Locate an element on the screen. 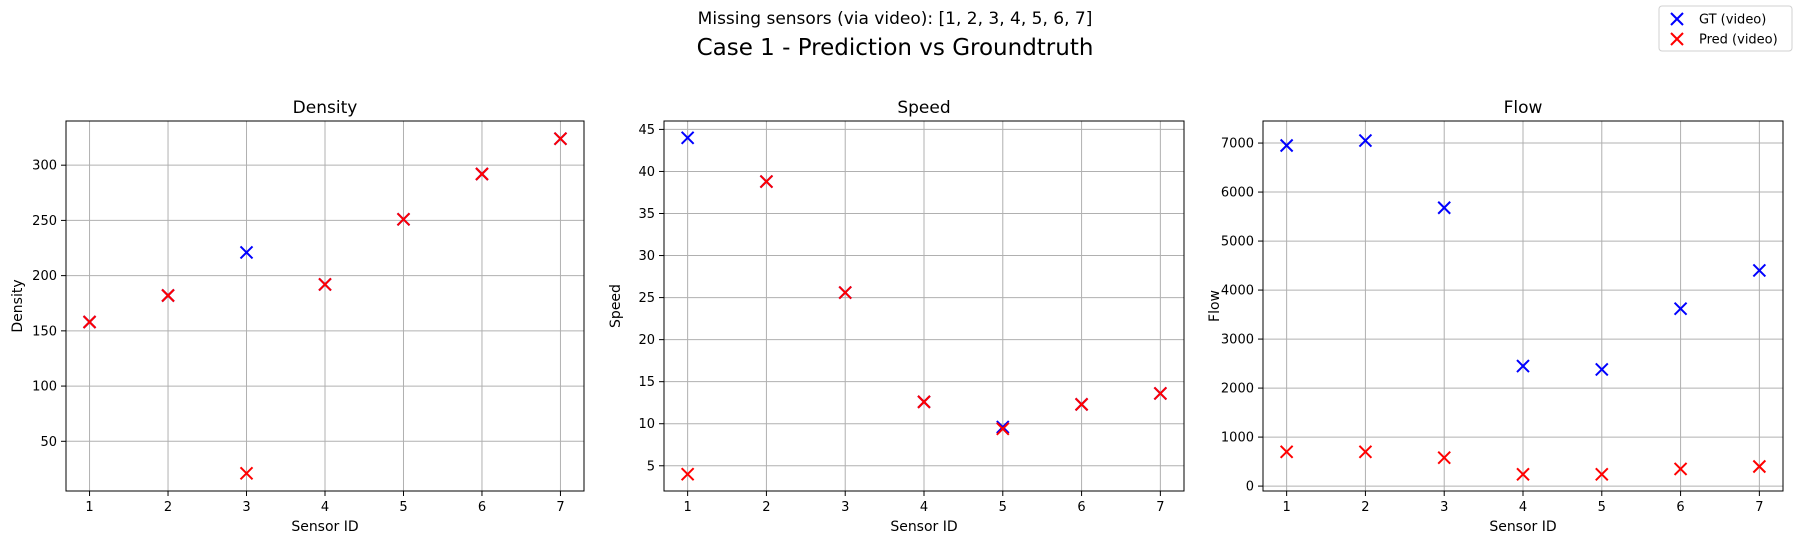  subplot-title: Density is located at coordinates (325, 108).